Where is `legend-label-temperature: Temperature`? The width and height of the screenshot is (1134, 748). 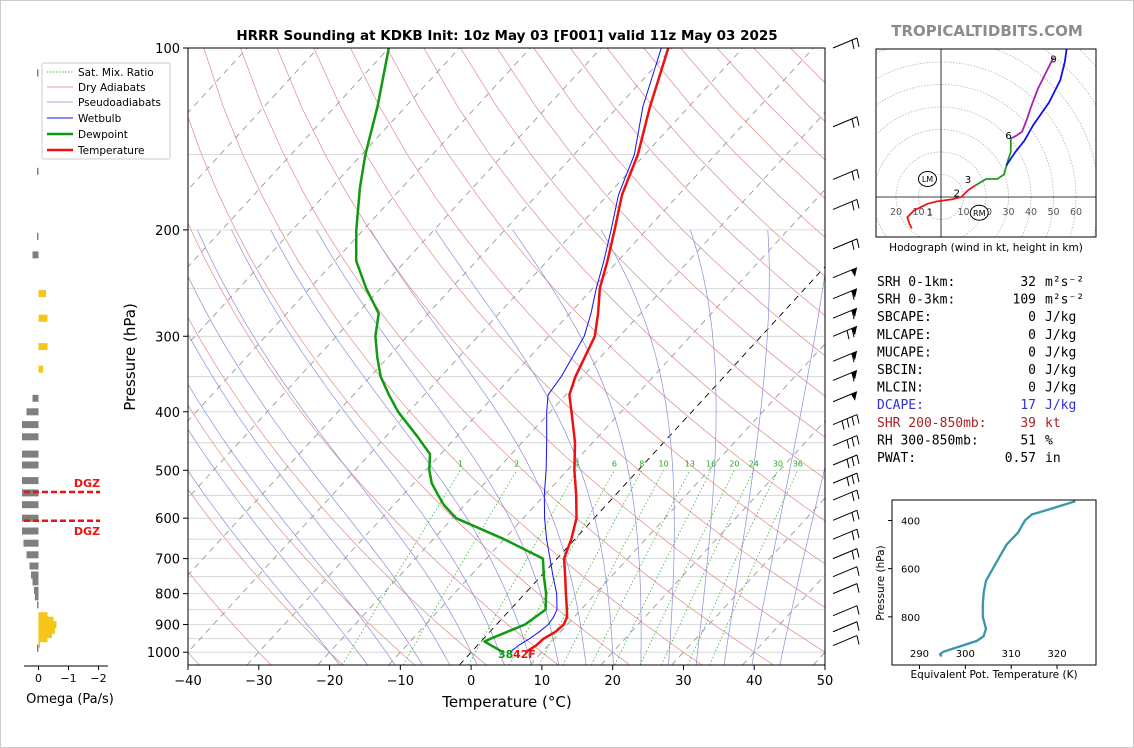
legend-label-temperature: Temperature is located at coordinates (111, 151).